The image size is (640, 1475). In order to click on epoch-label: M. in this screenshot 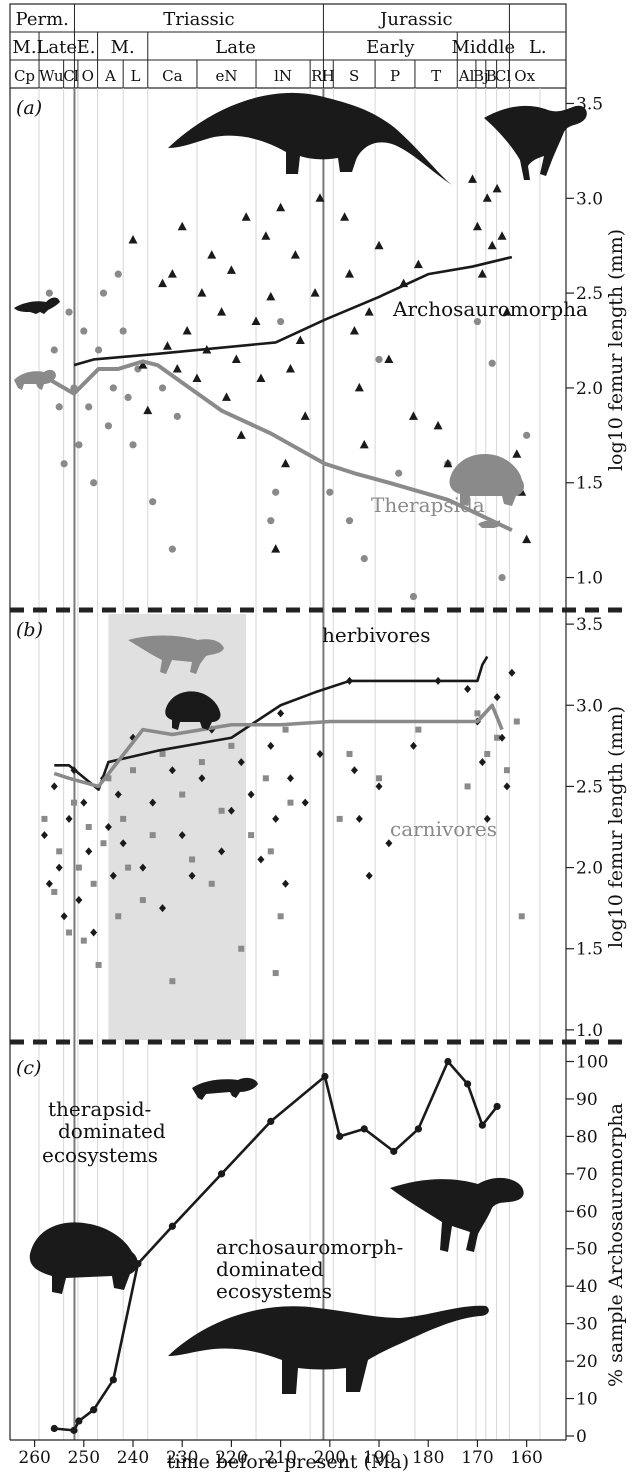, I will do `click(123, 47)`.